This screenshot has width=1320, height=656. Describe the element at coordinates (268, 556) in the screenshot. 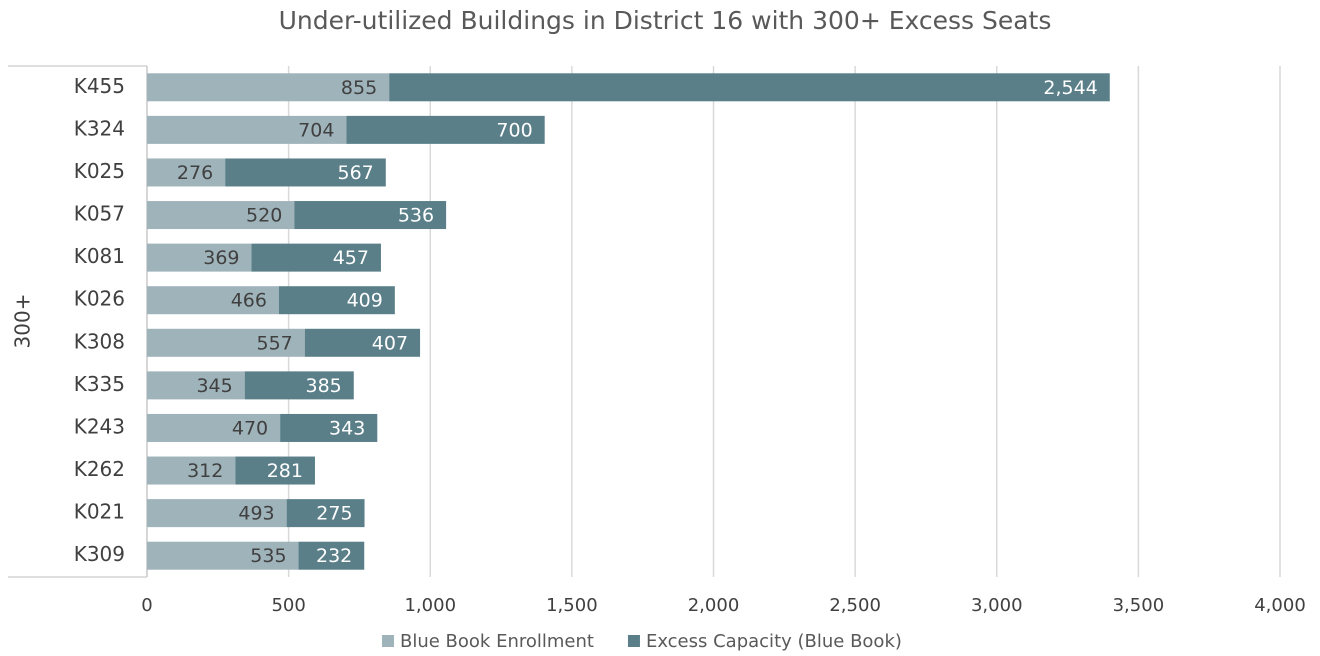

I see `data-label: 535` at that location.